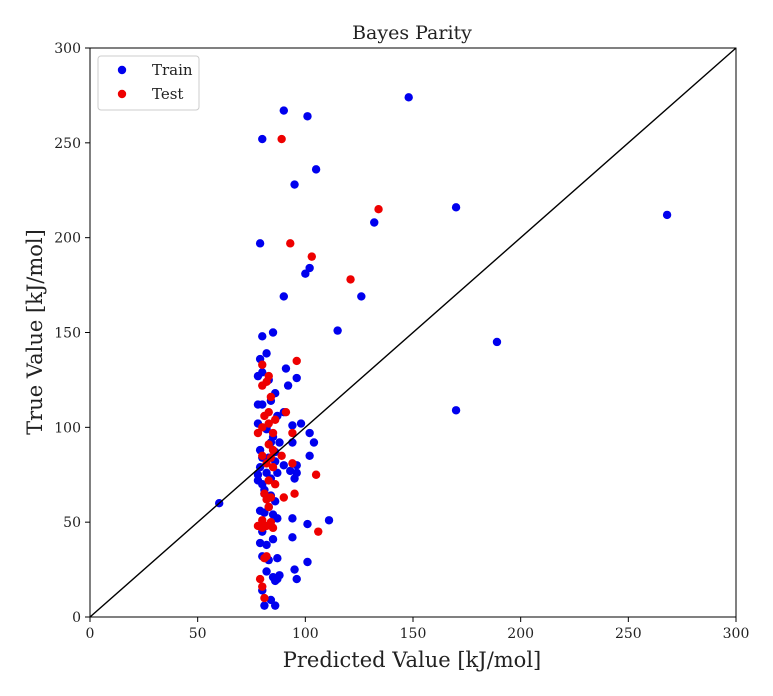 The image size is (773, 696). I want to click on y-tick-label: 200, so click(67, 239).